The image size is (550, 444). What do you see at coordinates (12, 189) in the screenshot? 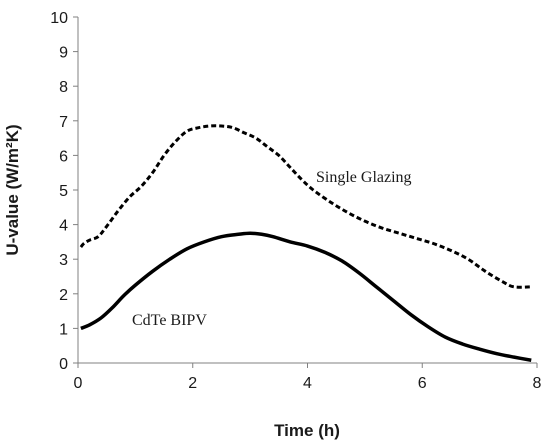
I see `y-axis-title: U-value (W/m²K)` at bounding box center [12, 189].